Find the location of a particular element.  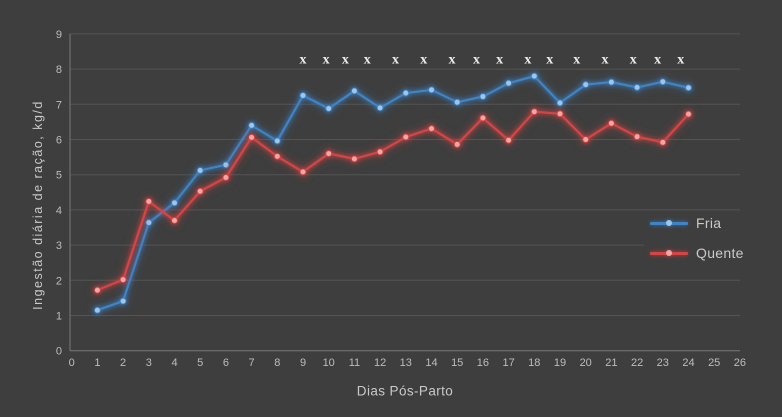

x-tick-label: 8 is located at coordinates (277, 363).